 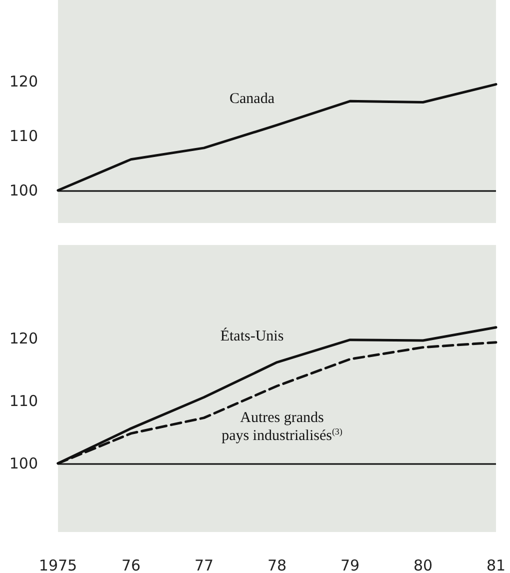 What do you see at coordinates (277, 564) in the screenshot?
I see `x-tick-label: 78` at bounding box center [277, 564].